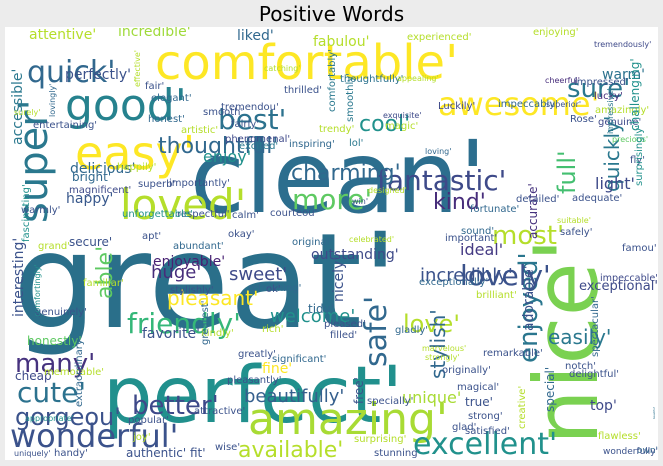  Describe the element at coordinates (594, 374) in the screenshot. I see `word-delightful: delightful'` at that location.